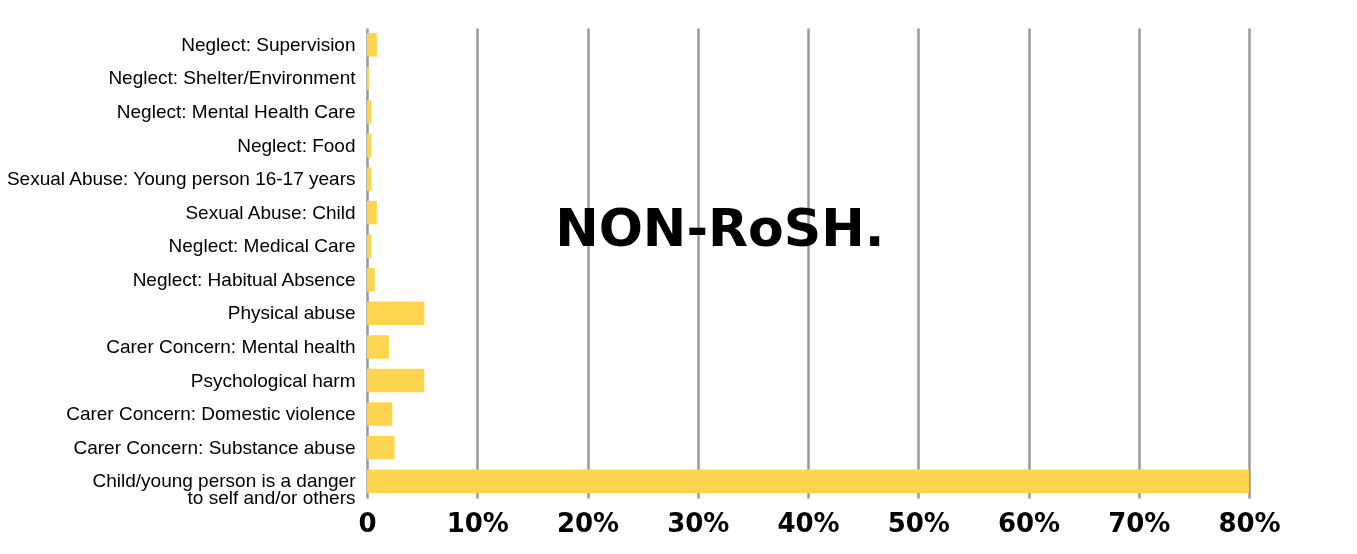 The image size is (1357, 554). Describe the element at coordinates (273, 380) in the screenshot. I see `y-tick-label: Psychological harm` at that location.